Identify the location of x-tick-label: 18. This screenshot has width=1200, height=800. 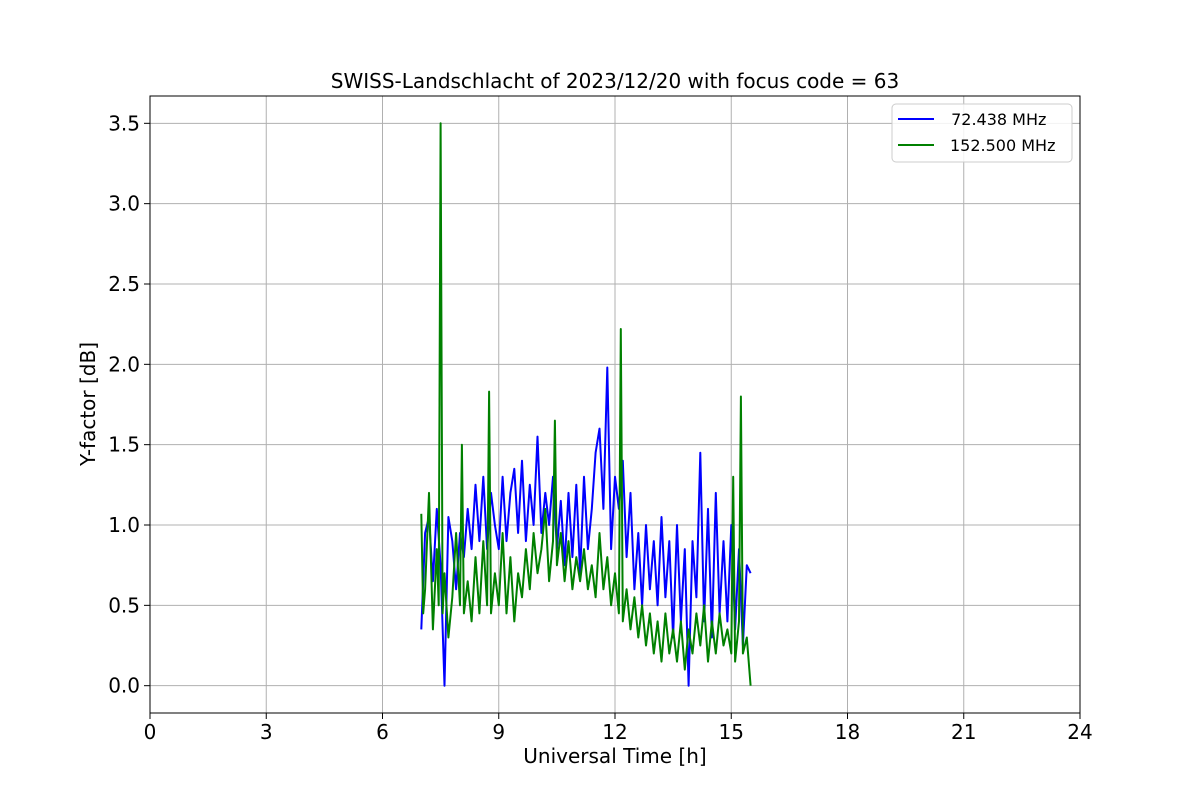
(847, 732).